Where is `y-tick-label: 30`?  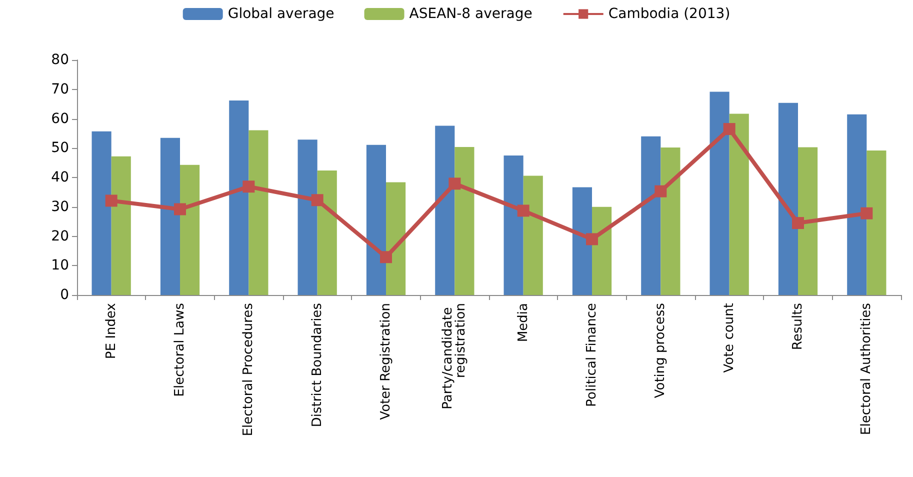 y-tick-label: 30 is located at coordinates (60, 206).